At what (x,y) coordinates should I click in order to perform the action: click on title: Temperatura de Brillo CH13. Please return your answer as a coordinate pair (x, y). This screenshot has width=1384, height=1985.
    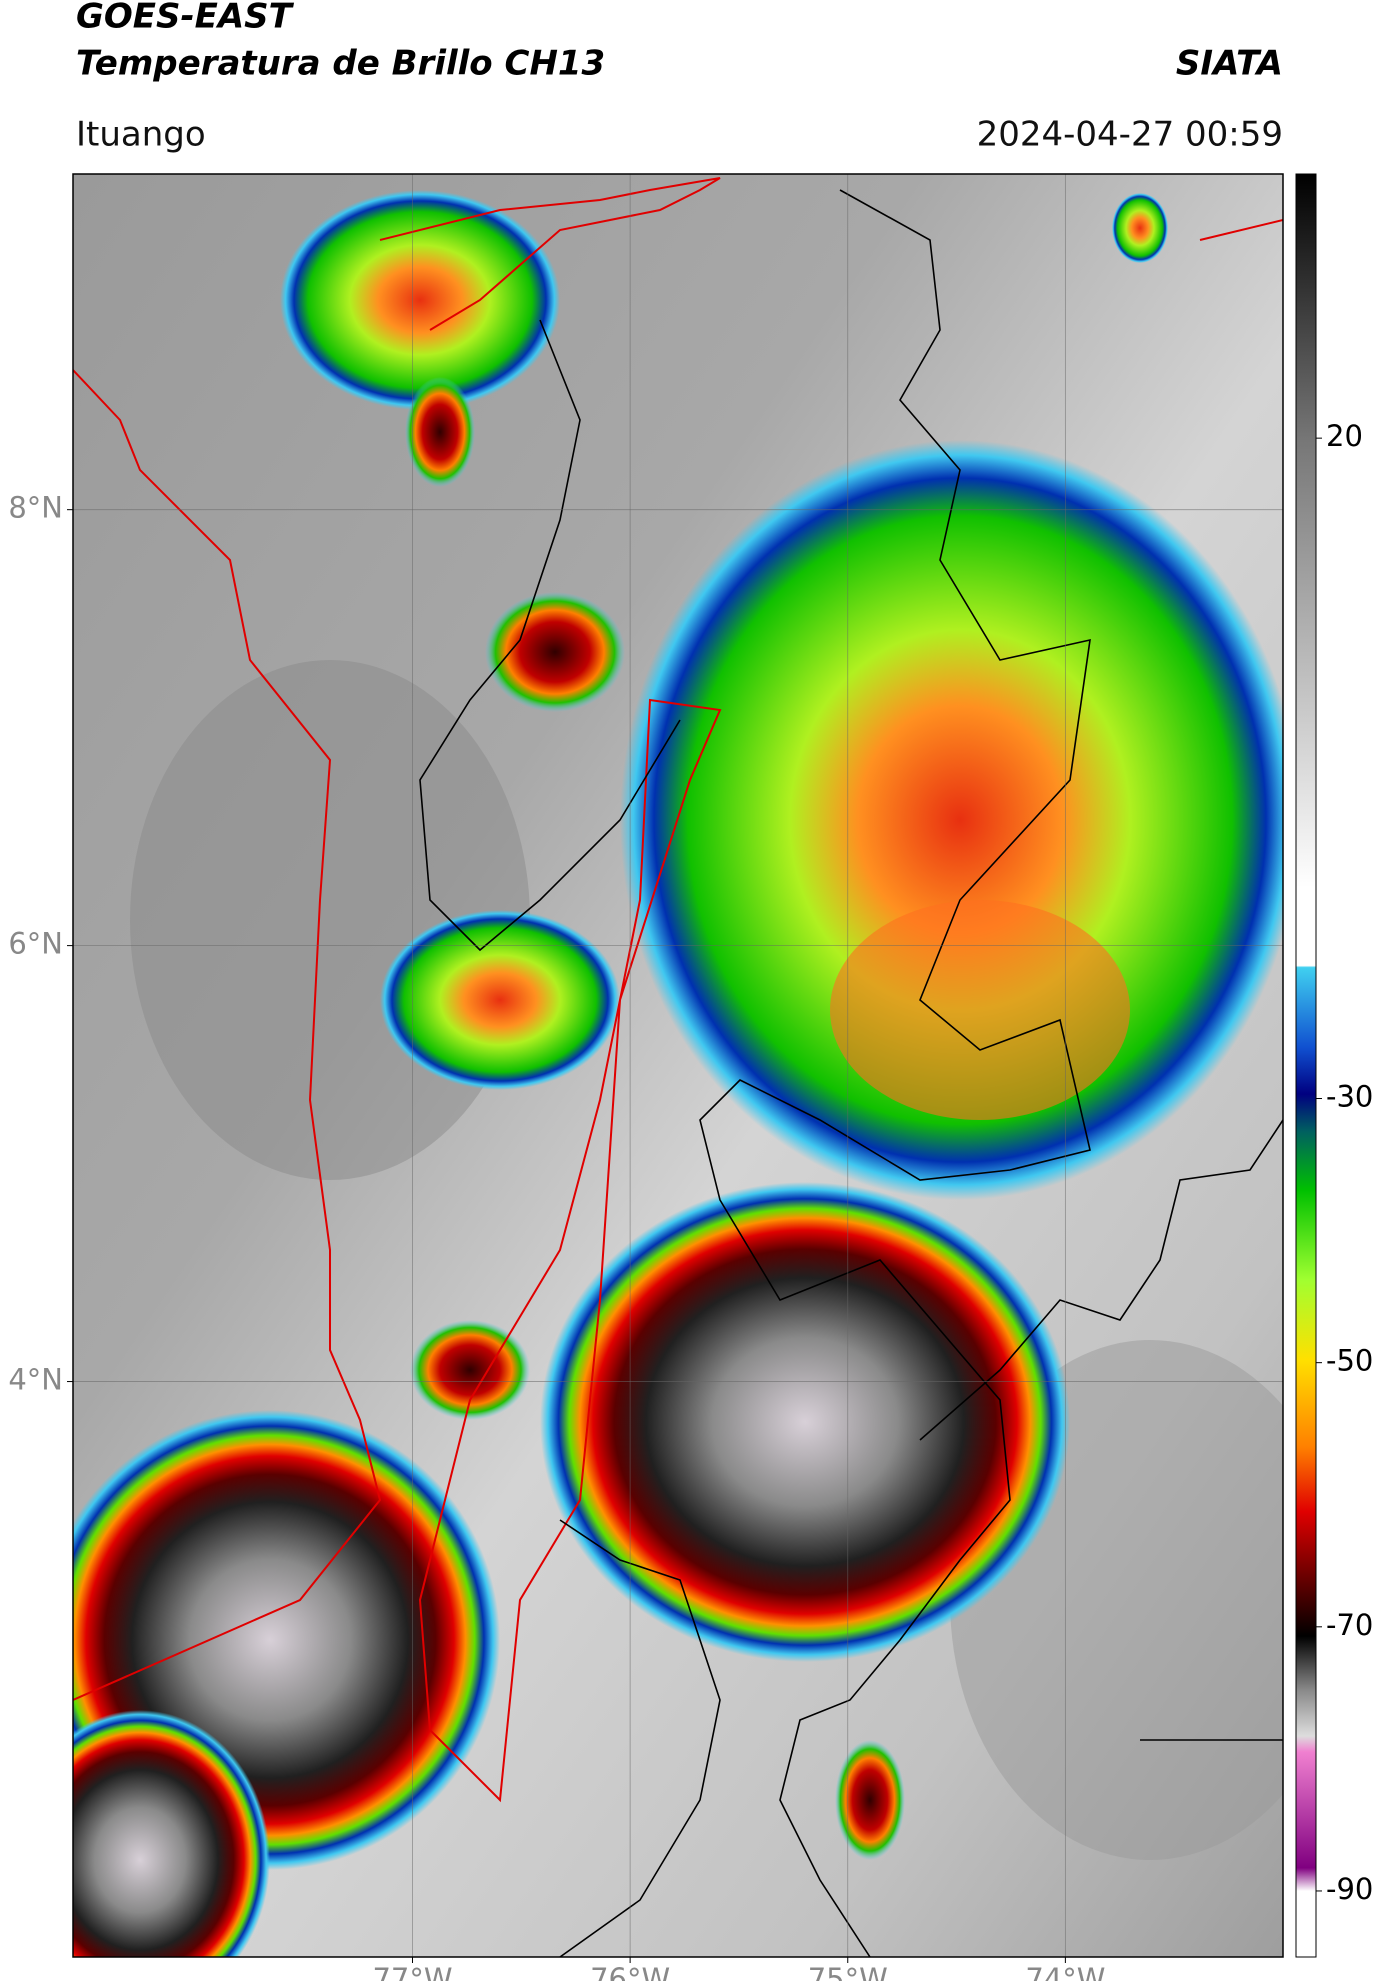
    Looking at the image, I should click on (340, 64).